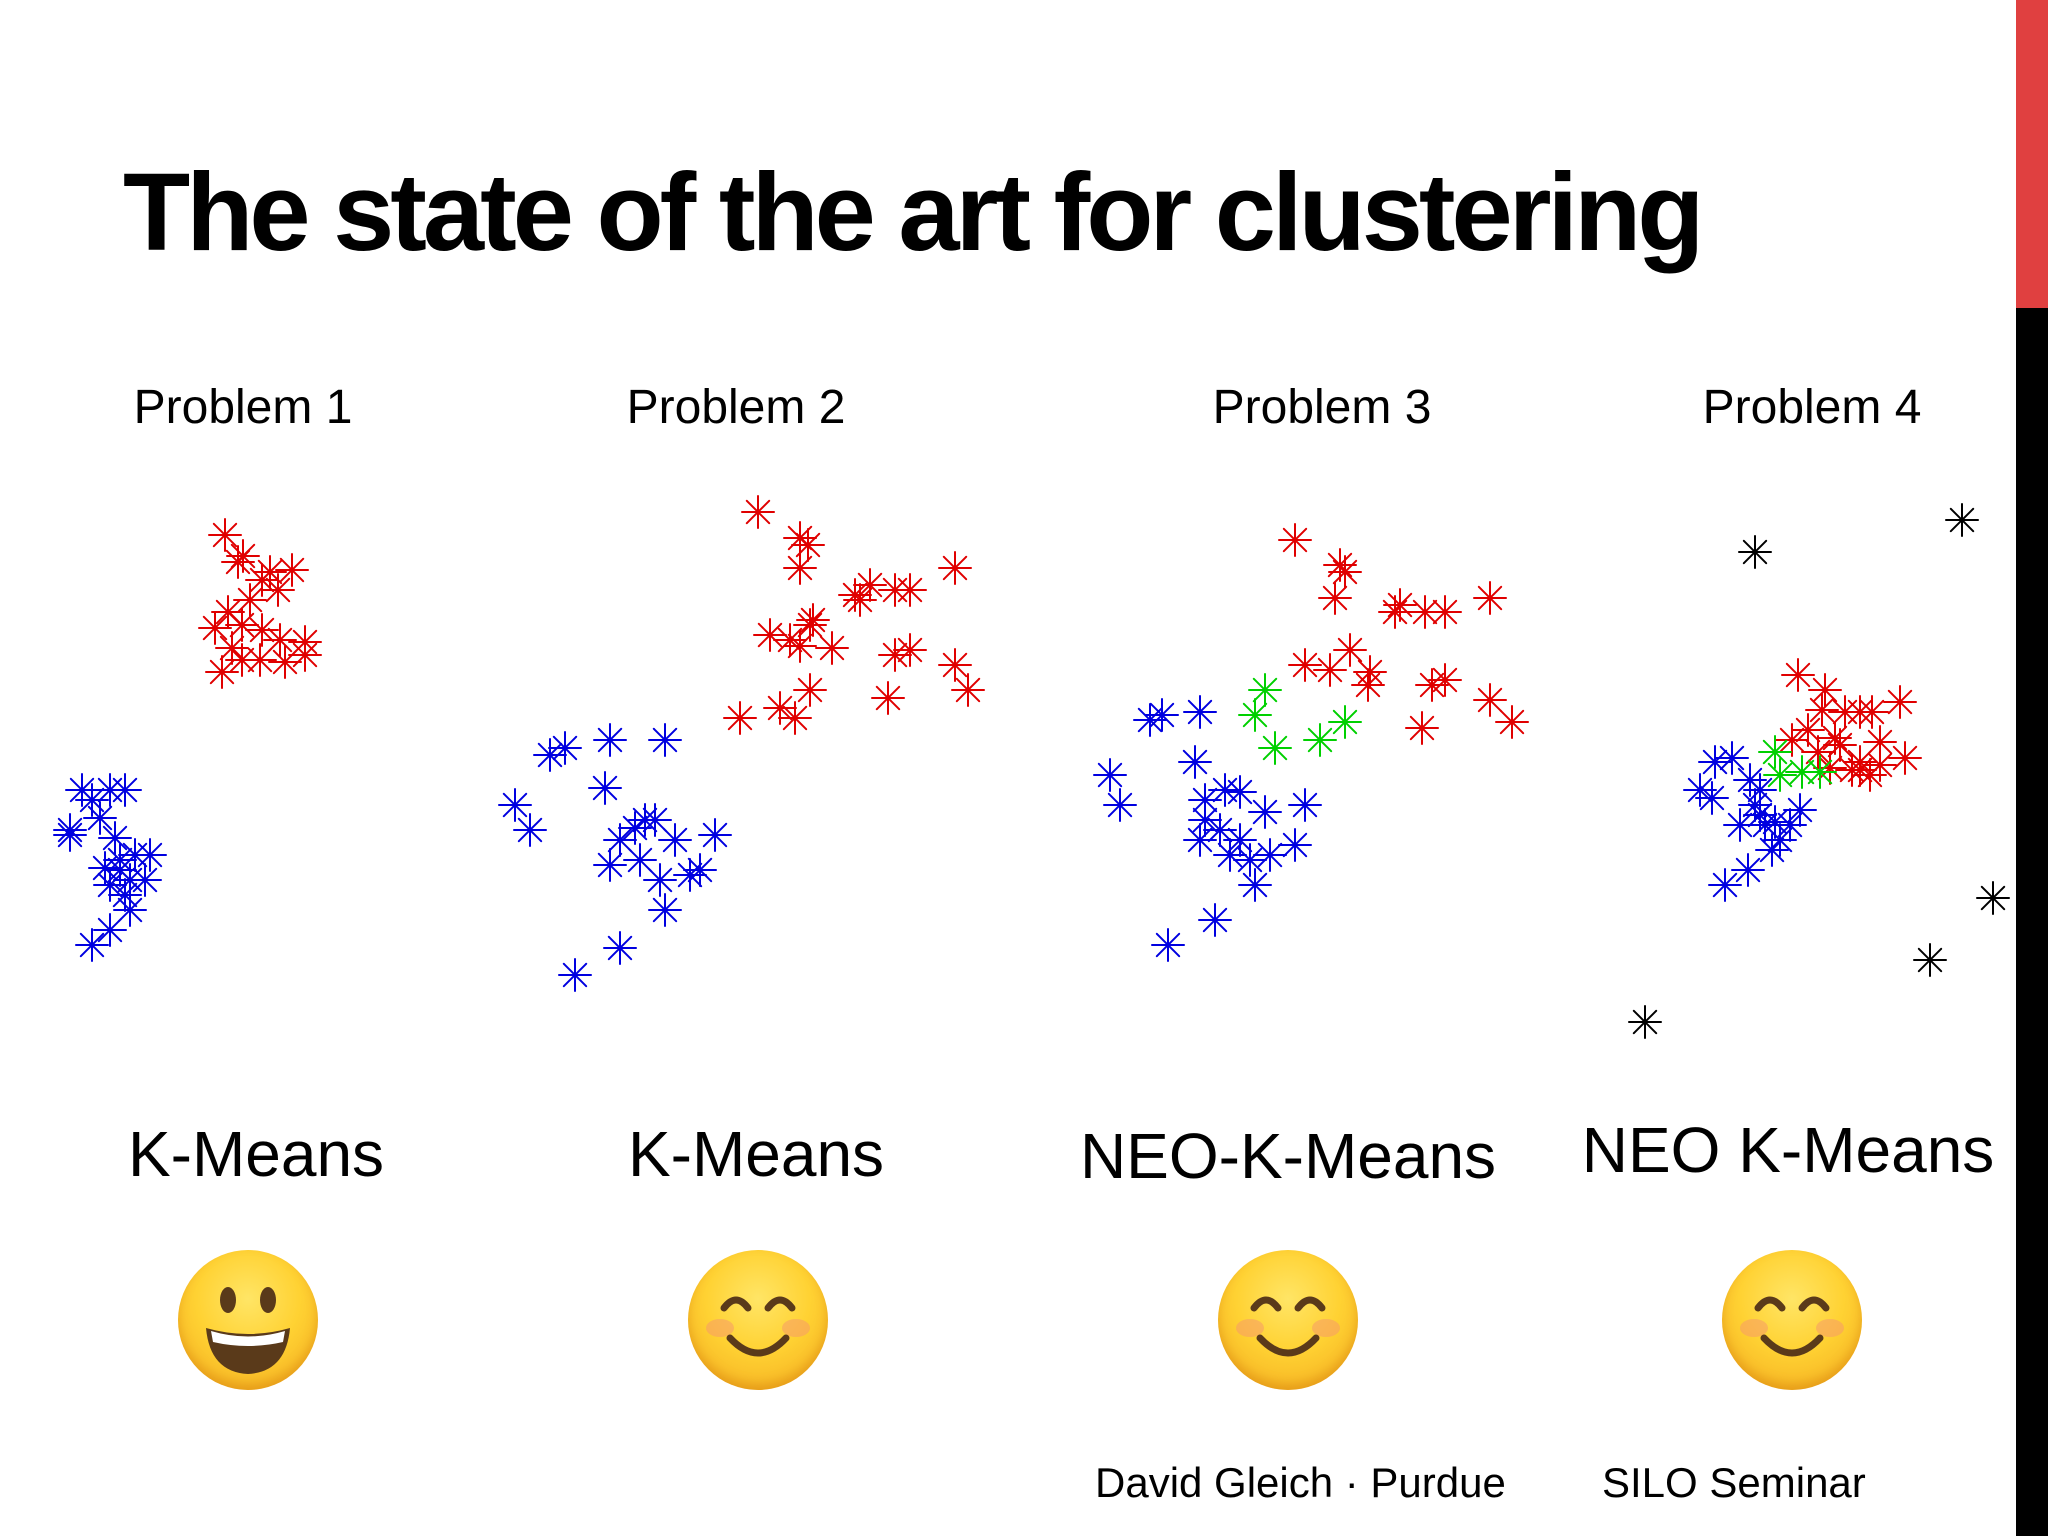 The image size is (2048, 1536). I want to click on problem-1-label: Problem 1, so click(243, 407).